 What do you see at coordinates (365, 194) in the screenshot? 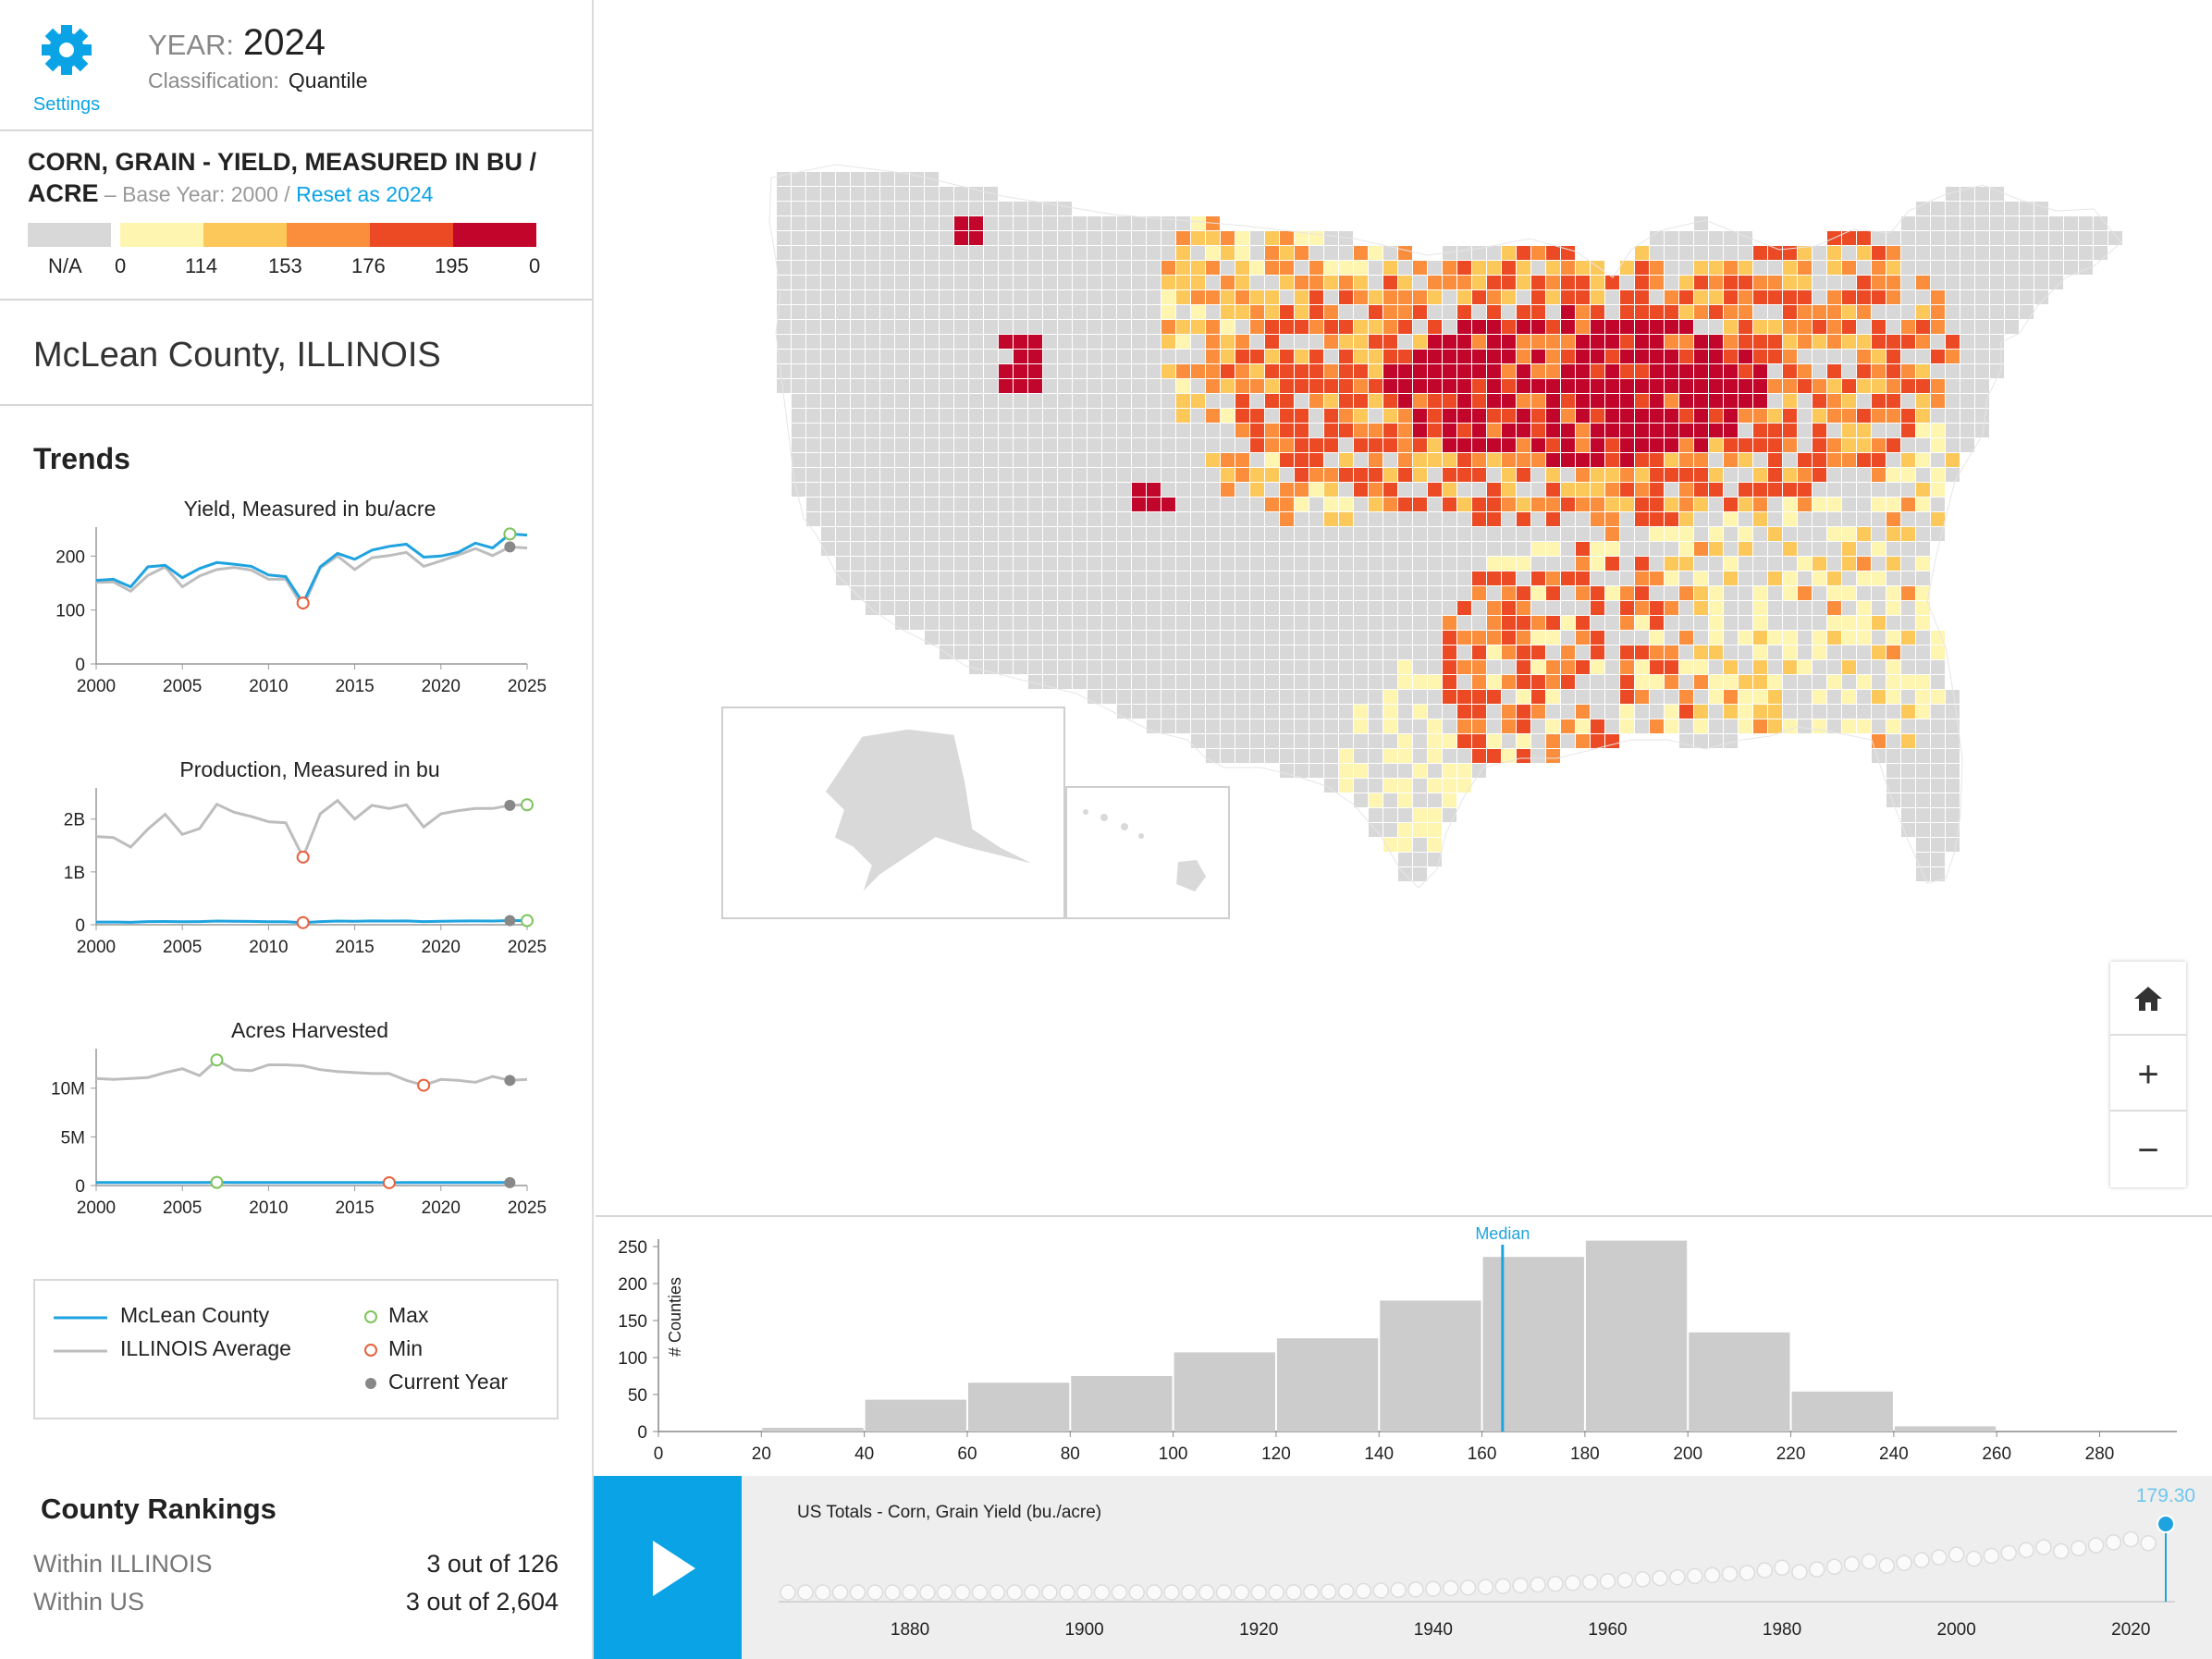
I see `reset-year-link: Reset as 2024` at bounding box center [365, 194].